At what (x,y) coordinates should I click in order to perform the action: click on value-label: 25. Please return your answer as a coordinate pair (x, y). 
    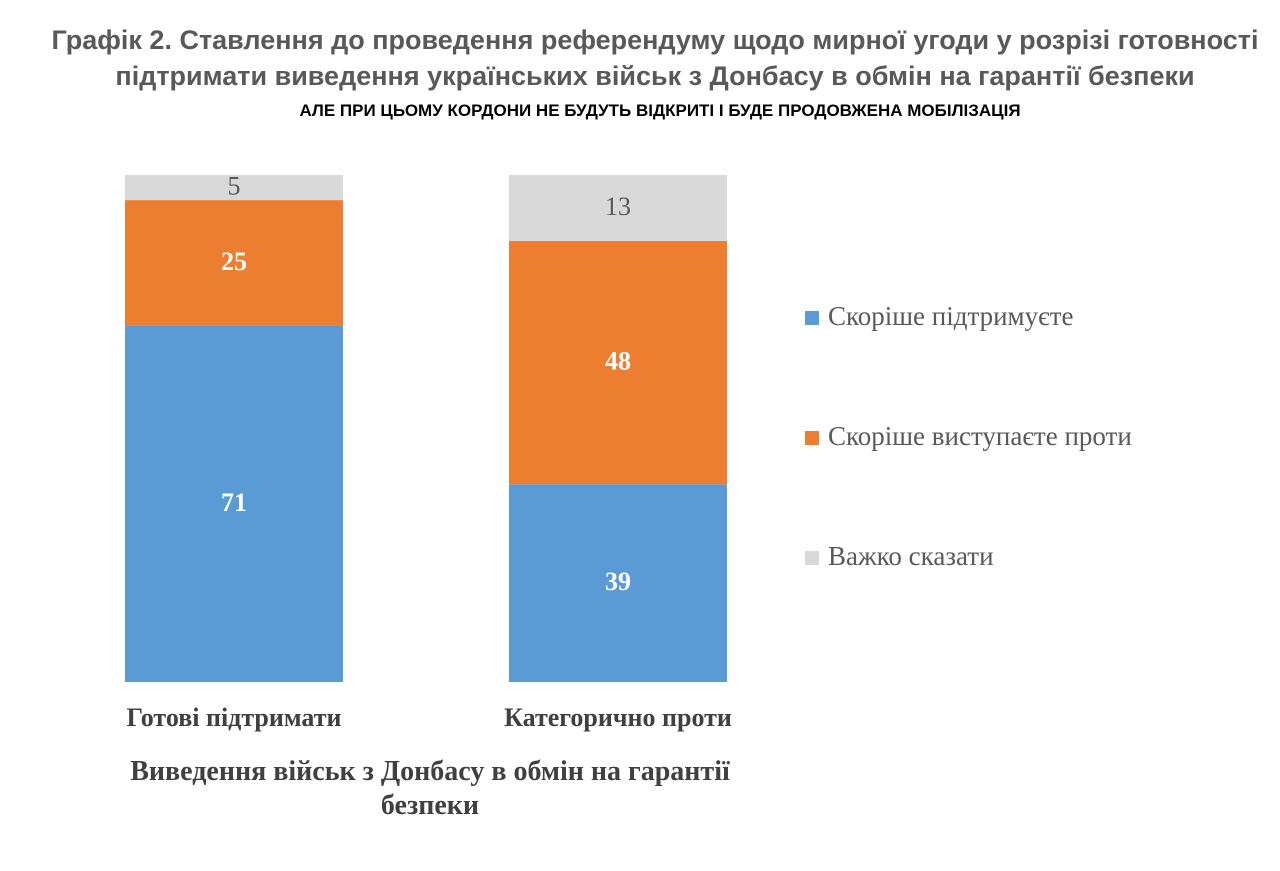
    Looking at the image, I should click on (234, 261).